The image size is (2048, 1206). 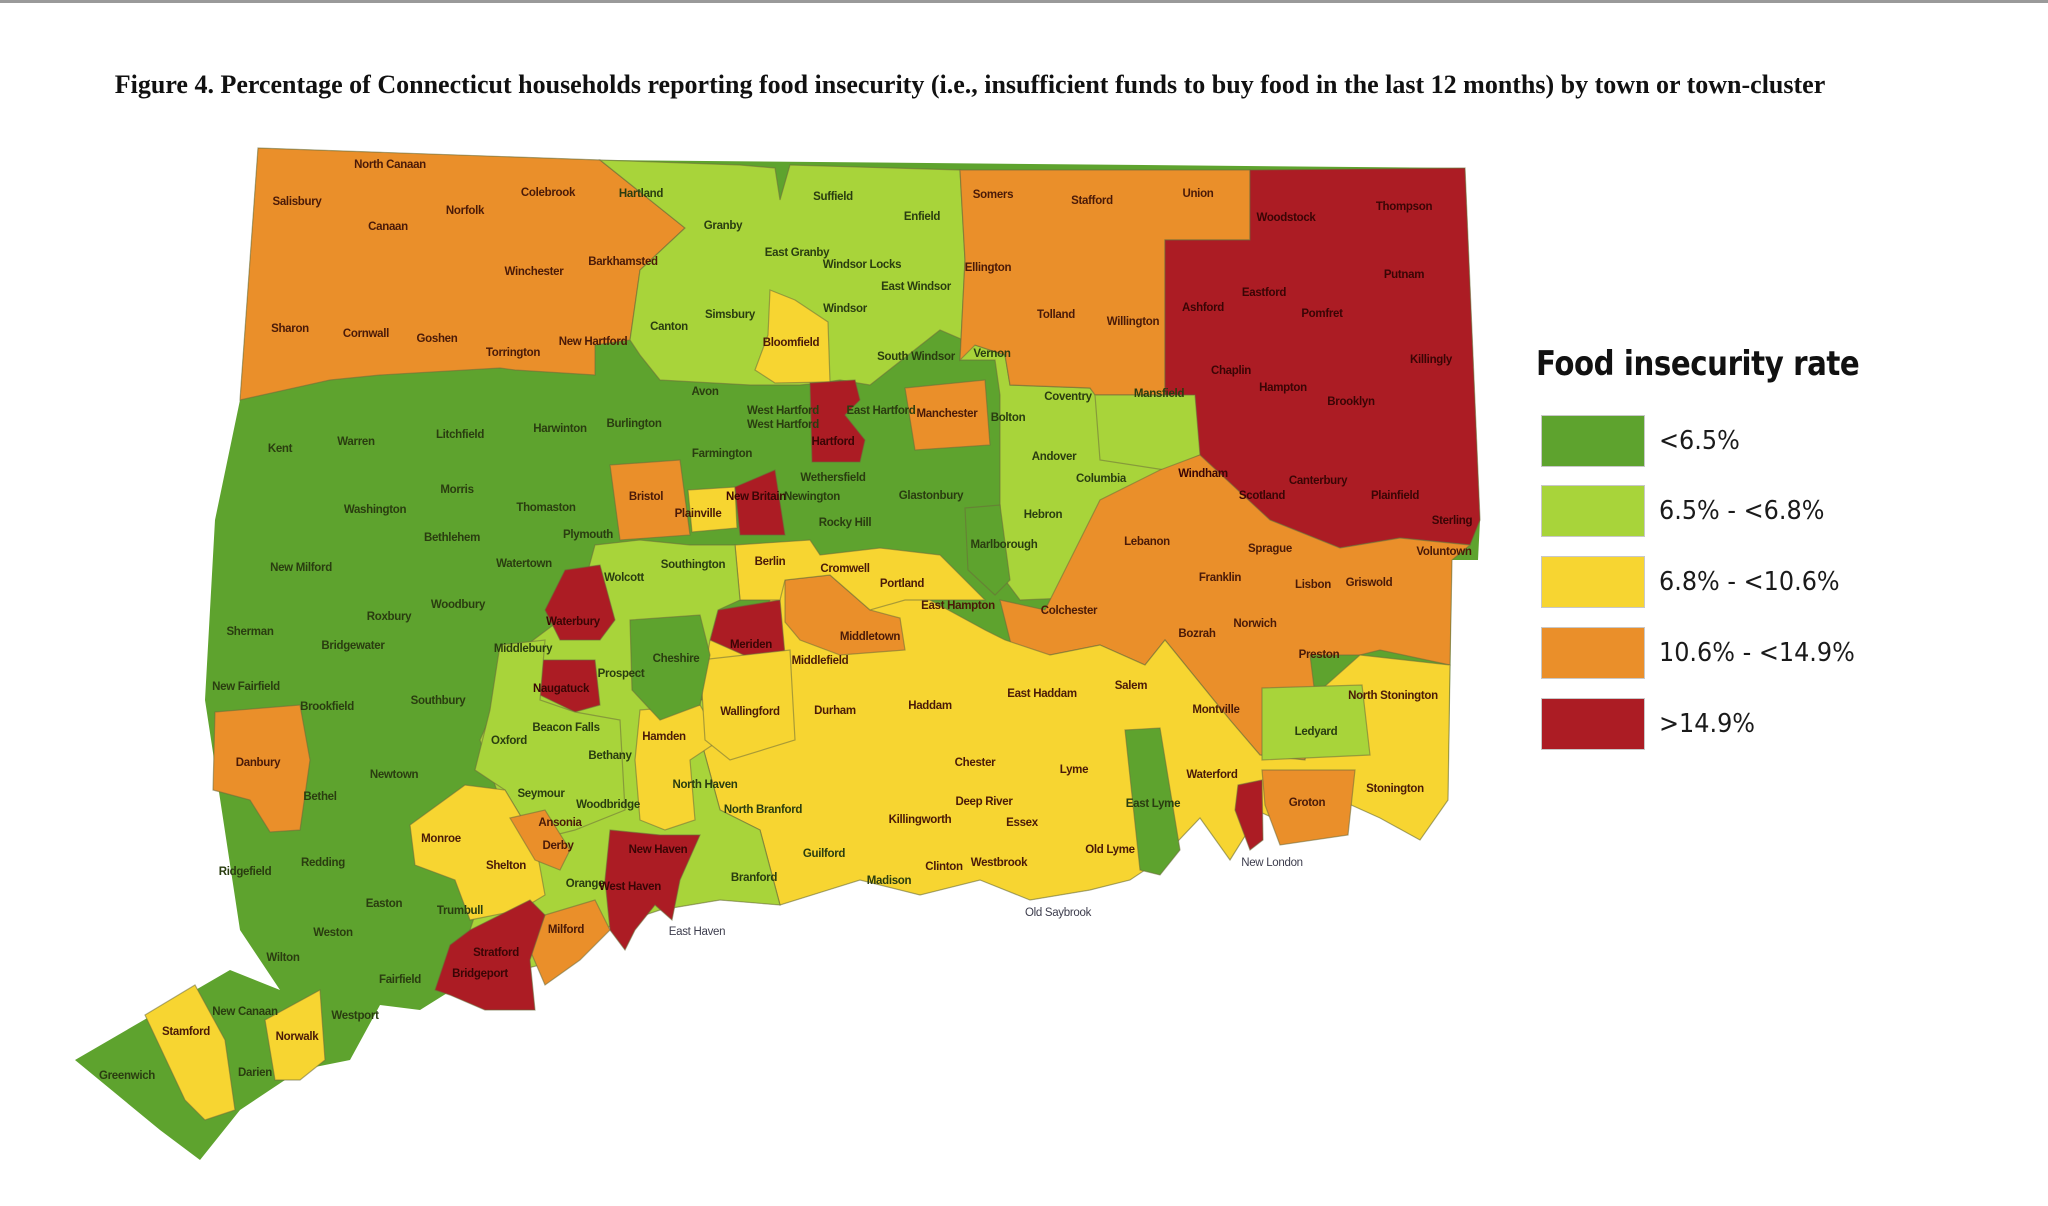 I want to click on svg-text: New Fairfield, so click(x=246, y=687).